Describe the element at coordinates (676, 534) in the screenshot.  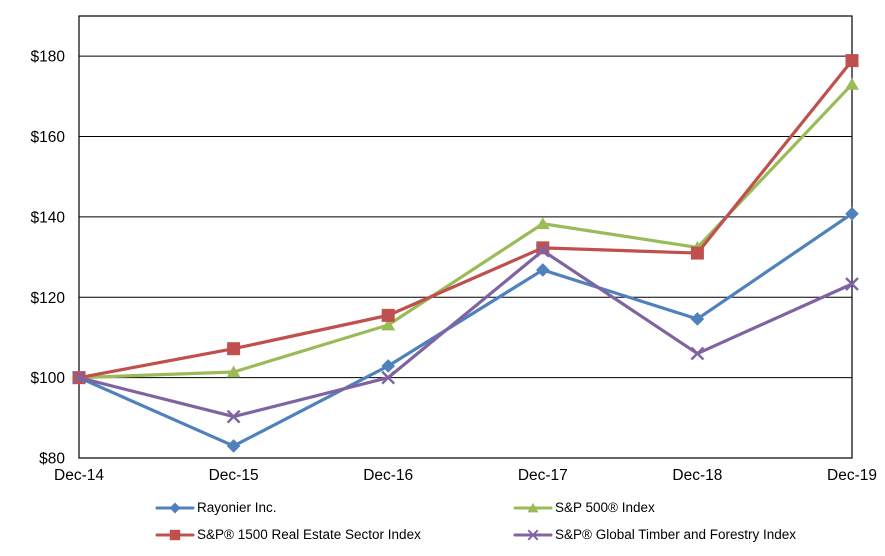
I see `legend-label: S&P® Global Timber and Forestry Index` at that location.